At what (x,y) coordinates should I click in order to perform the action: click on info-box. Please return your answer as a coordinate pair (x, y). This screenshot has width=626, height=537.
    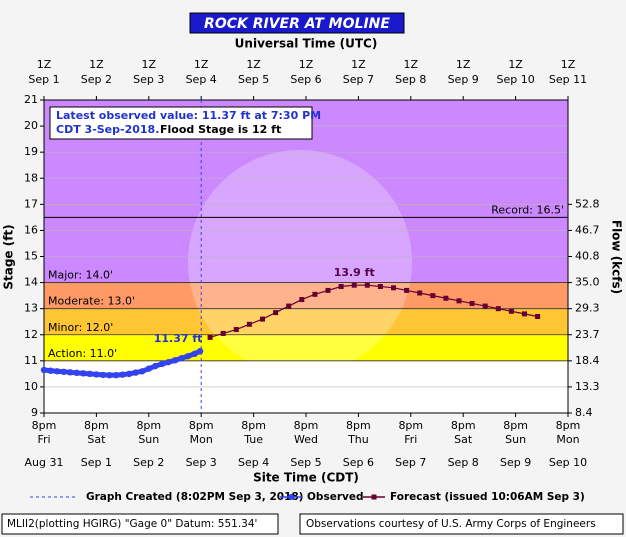
    Looking at the image, I should click on (181, 123).